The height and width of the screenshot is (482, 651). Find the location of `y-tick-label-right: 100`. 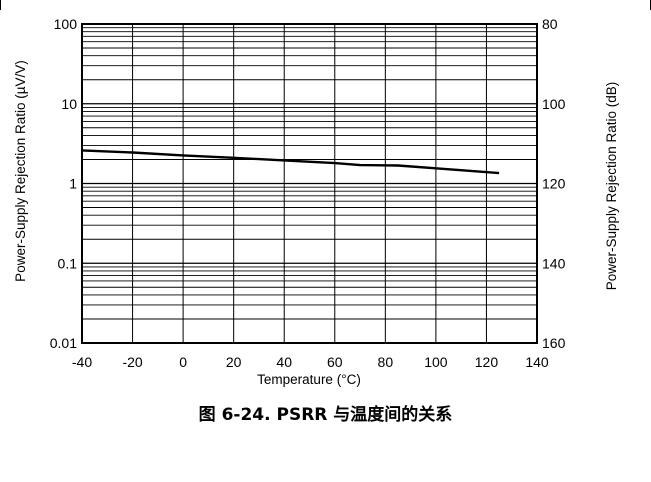

y-tick-label-right: 100 is located at coordinates (554, 104).